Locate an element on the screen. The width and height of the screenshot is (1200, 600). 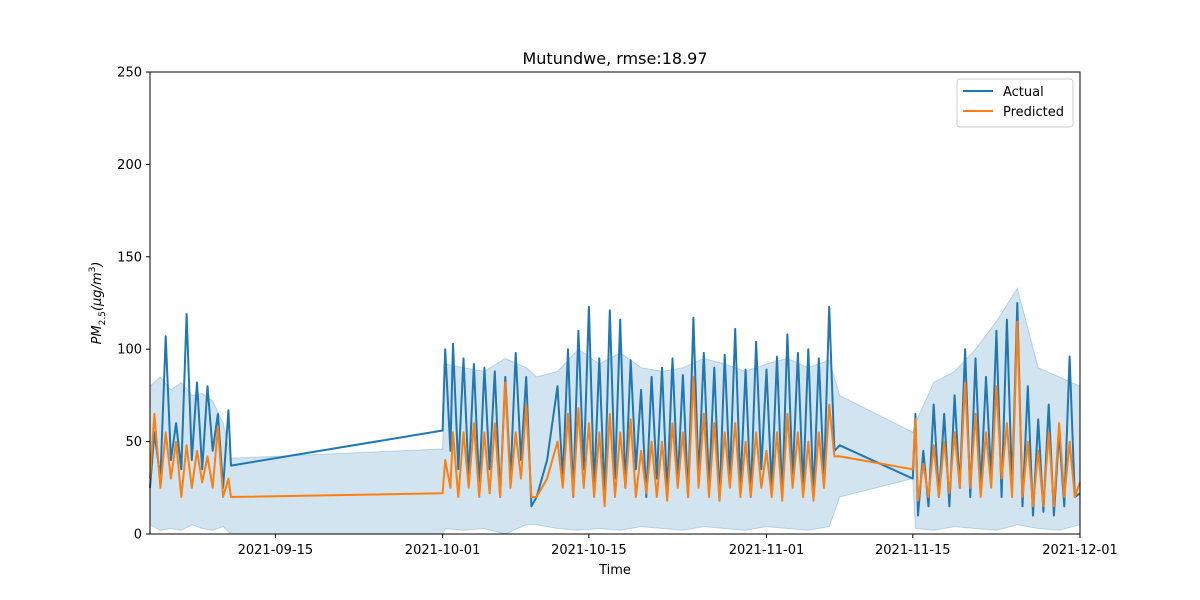
chart-title: Mutundwe, rmse:18.97 is located at coordinates (614, 58).